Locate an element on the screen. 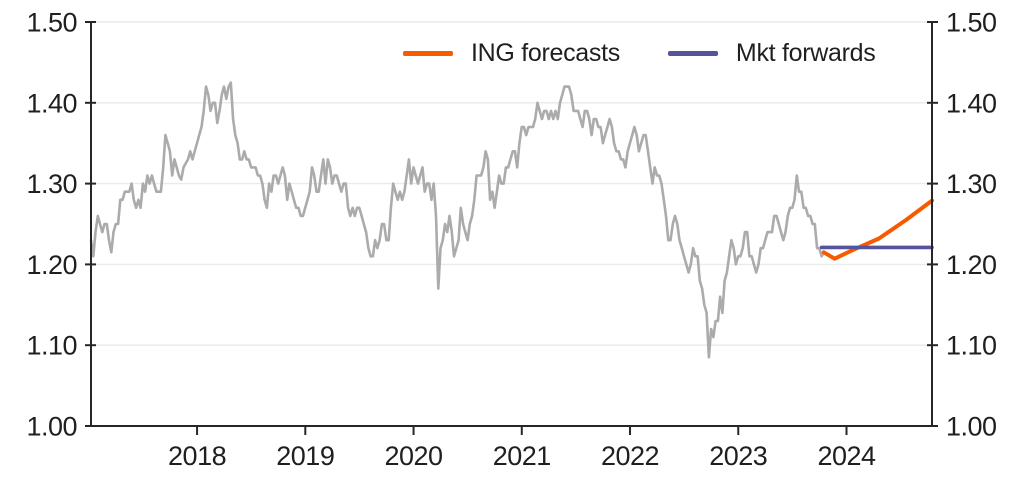  ing-forecast-line is located at coordinates (877, 229).